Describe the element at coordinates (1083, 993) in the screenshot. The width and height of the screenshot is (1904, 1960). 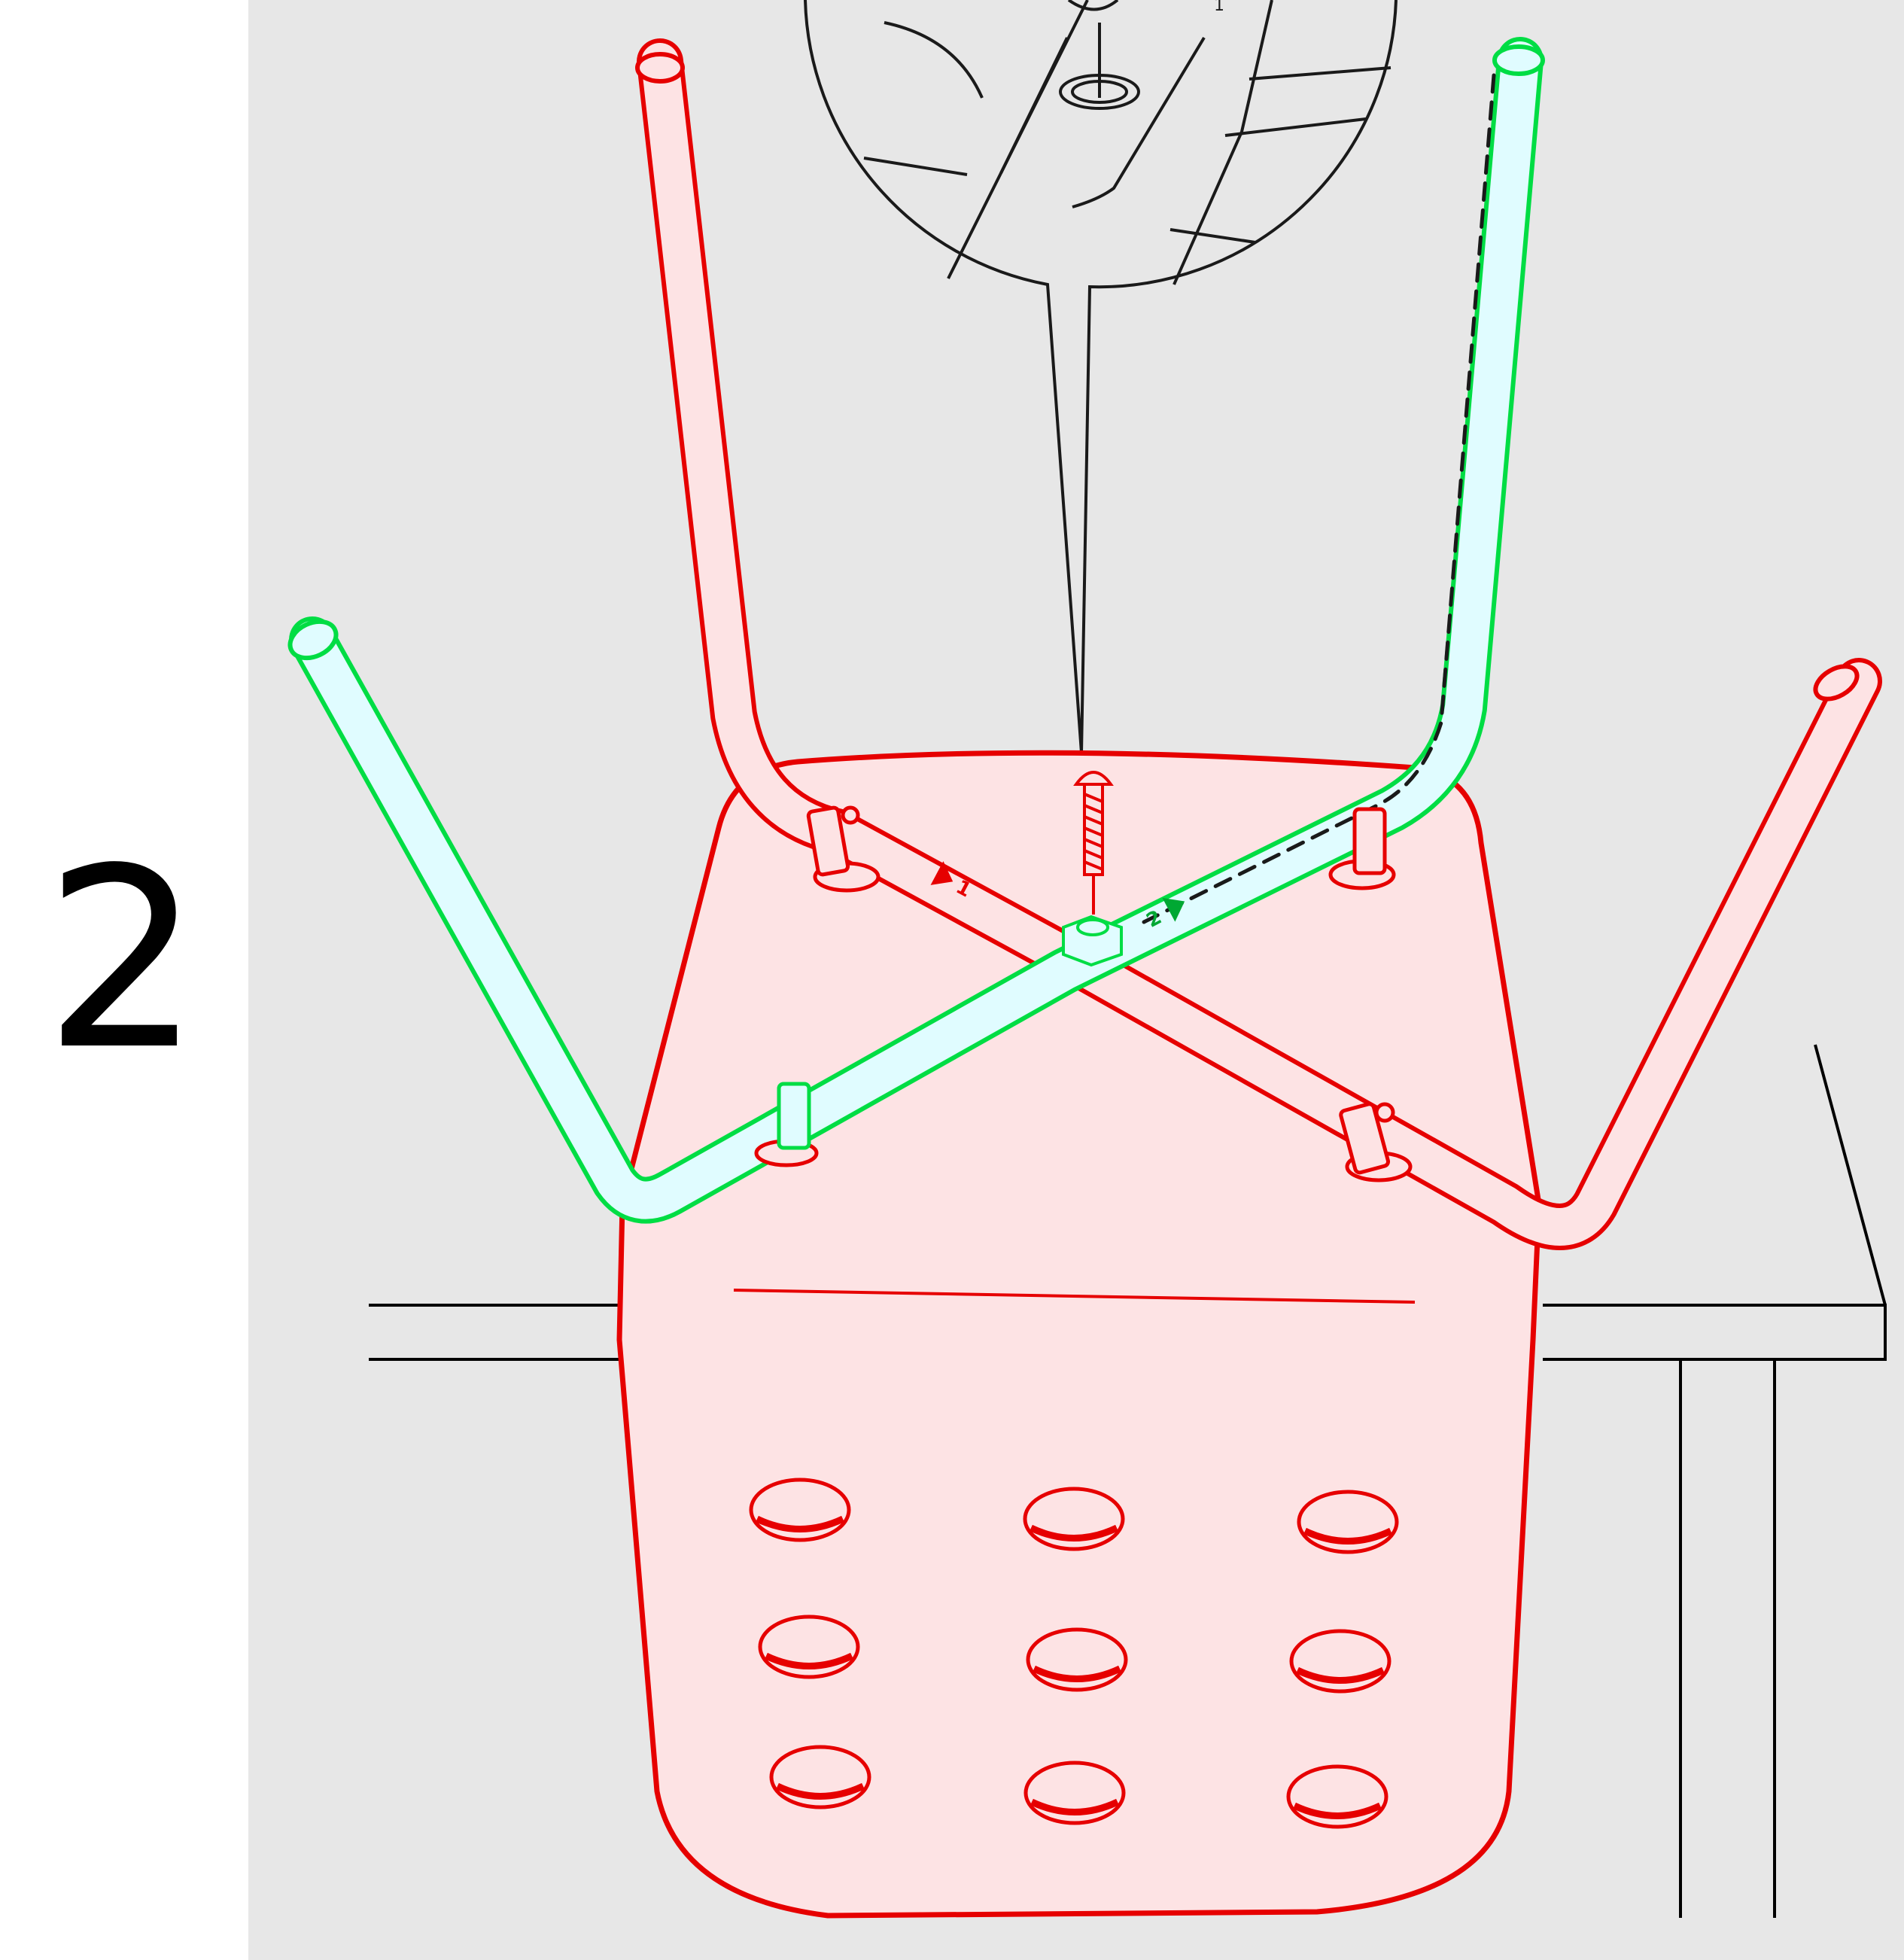
I see `mounting-clips` at that location.